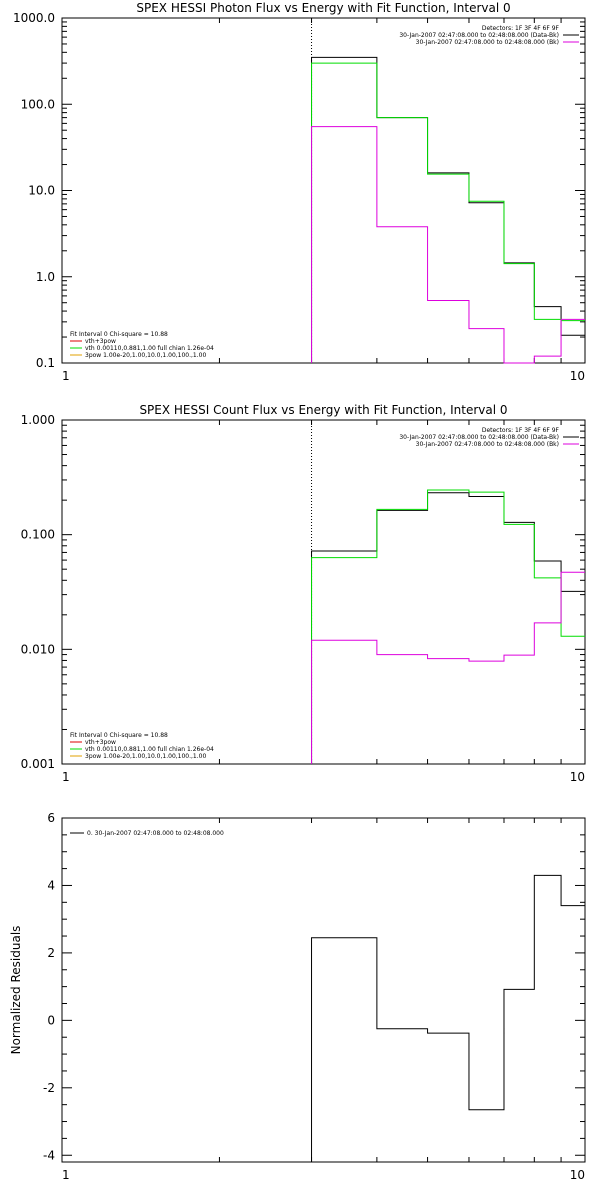 Image resolution: width=600 pixels, height=1200 pixels. What do you see at coordinates (38, 420) in the screenshot?
I see `y-tick-label: 1.000` at bounding box center [38, 420].